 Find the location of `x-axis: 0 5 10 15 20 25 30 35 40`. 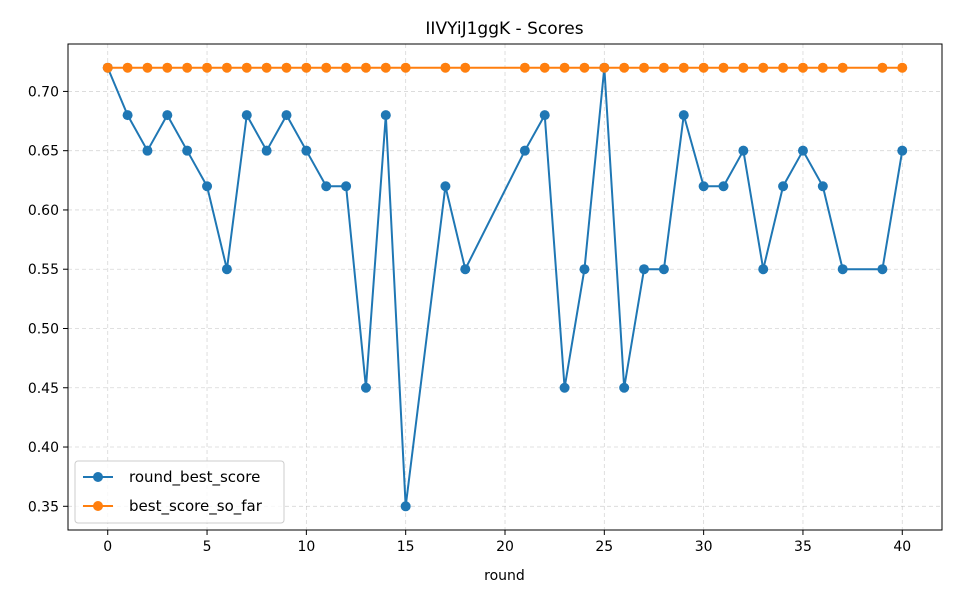

x-axis: 0 5 10 15 20 25 30 35 40 is located at coordinates (507, 542).